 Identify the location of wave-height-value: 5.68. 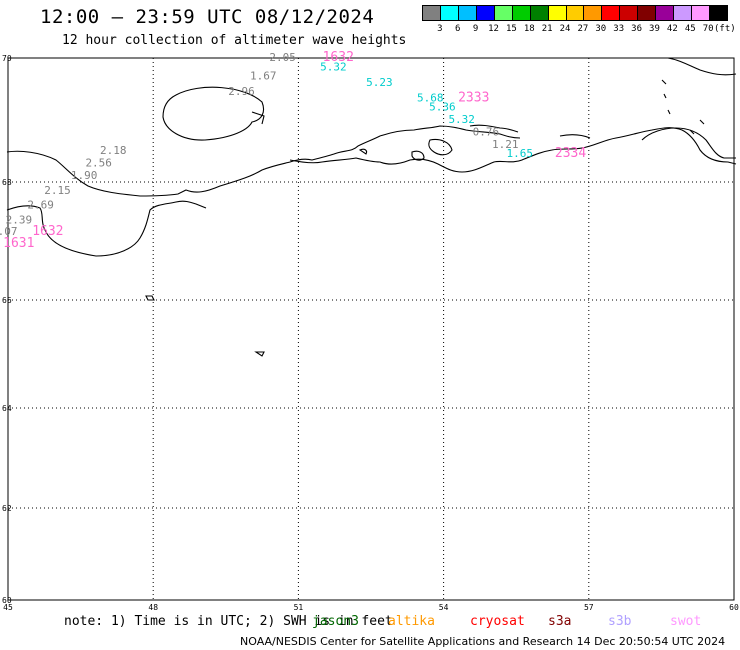
(430, 97).